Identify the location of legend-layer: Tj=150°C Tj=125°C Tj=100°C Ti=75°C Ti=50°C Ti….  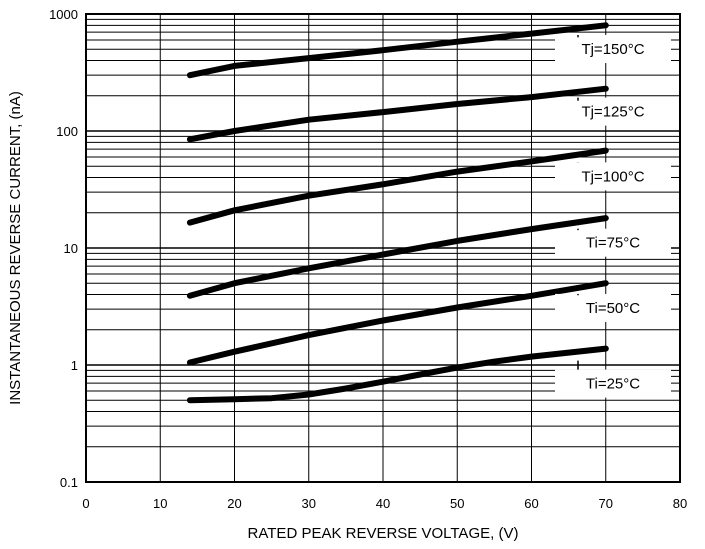
(613, 216).